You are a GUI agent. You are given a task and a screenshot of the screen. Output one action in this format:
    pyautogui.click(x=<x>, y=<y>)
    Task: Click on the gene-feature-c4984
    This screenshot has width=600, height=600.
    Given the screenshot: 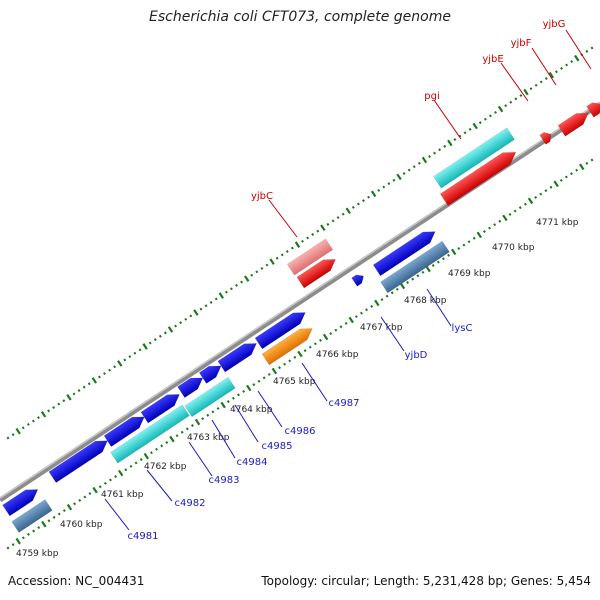 What is the action you would take?
    pyautogui.click(x=210, y=374)
    